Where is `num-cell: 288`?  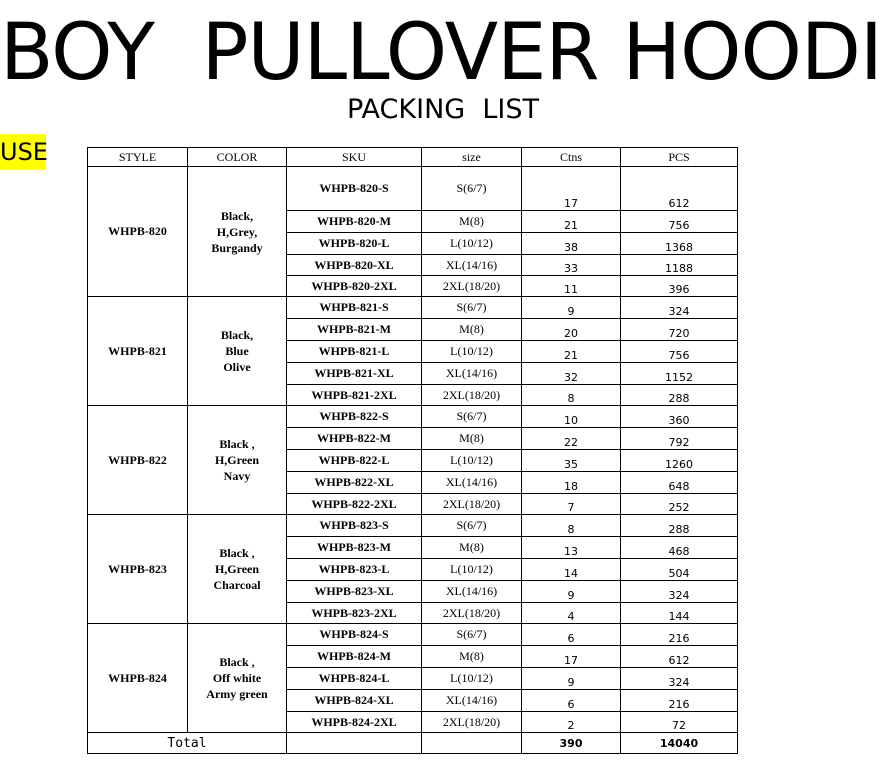
num-cell: 288 is located at coordinates (679, 395).